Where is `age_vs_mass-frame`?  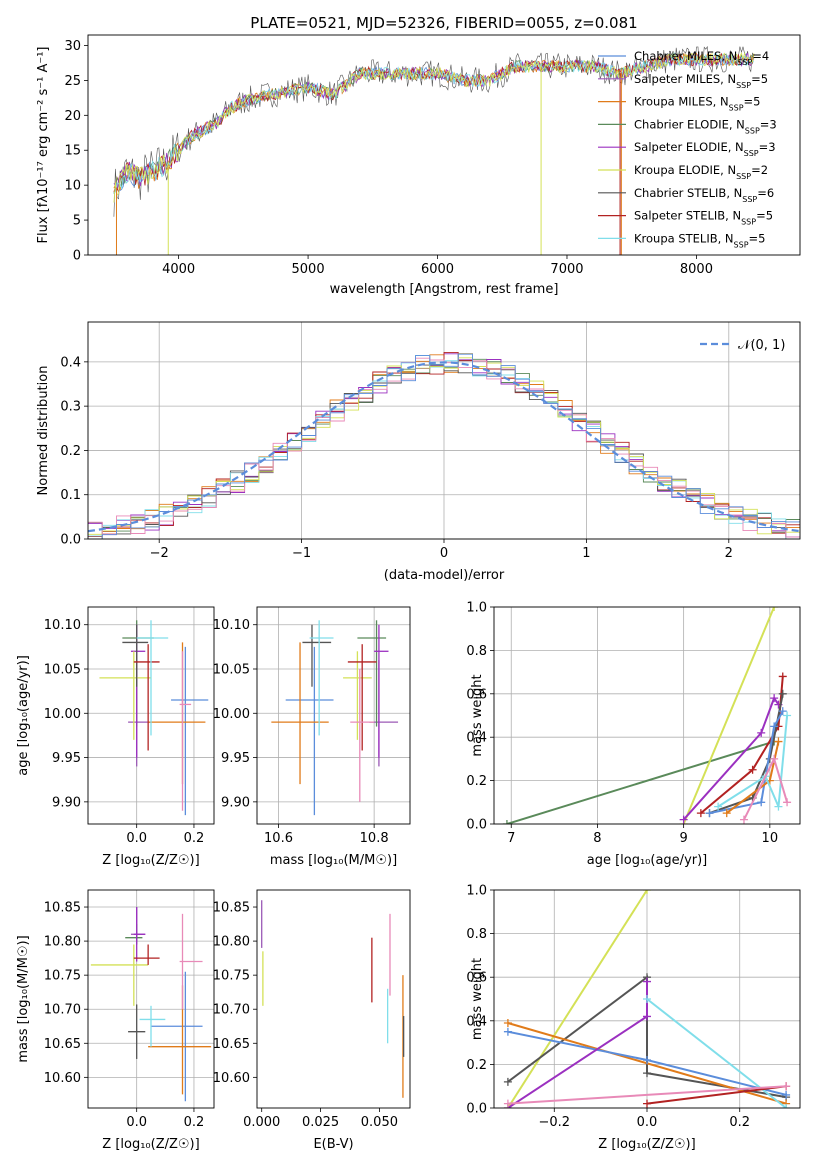
age_vs_mass-frame is located at coordinates (333, 715).